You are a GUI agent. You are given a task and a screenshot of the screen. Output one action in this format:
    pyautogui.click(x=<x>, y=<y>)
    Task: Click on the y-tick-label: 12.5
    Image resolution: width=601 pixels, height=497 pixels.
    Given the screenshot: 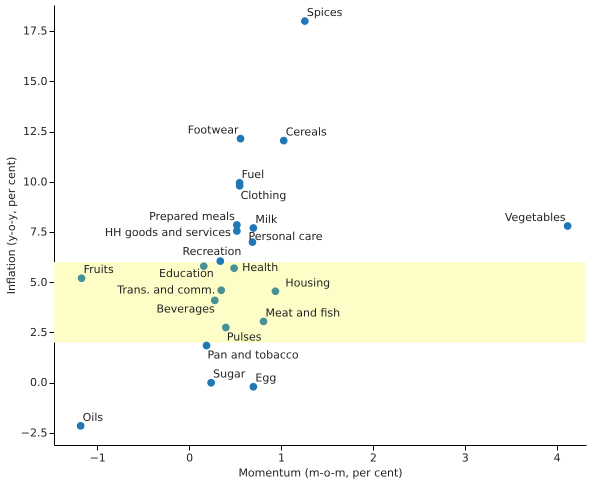 What is the action you would take?
    pyautogui.click(x=35, y=131)
    